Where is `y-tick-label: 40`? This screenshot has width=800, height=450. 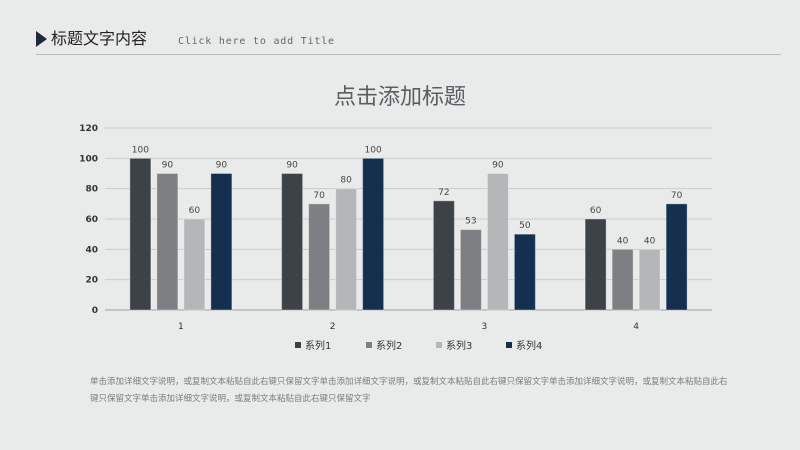 y-tick-label: 40 is located at coordinates (91, 250).